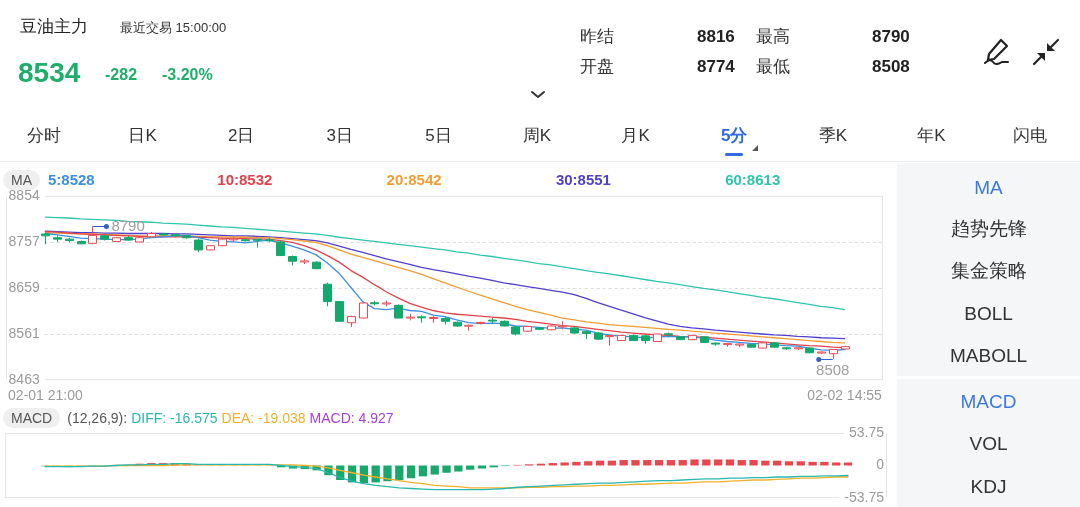 This screenshot has height=507, width=1080. What do you see at coordinates (773, 67) in the screenshot?
I see `text: 最低` at bounding box center [773, 67].